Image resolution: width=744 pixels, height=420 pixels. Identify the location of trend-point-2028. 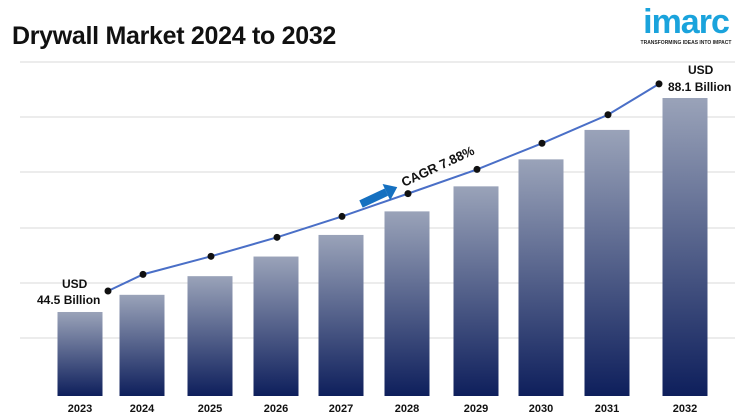
(408, 194).